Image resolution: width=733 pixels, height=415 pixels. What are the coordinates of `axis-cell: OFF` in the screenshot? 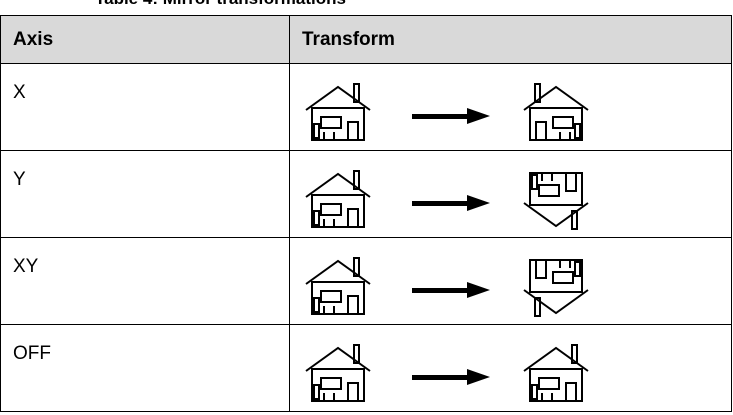 It's located at (145, 368).